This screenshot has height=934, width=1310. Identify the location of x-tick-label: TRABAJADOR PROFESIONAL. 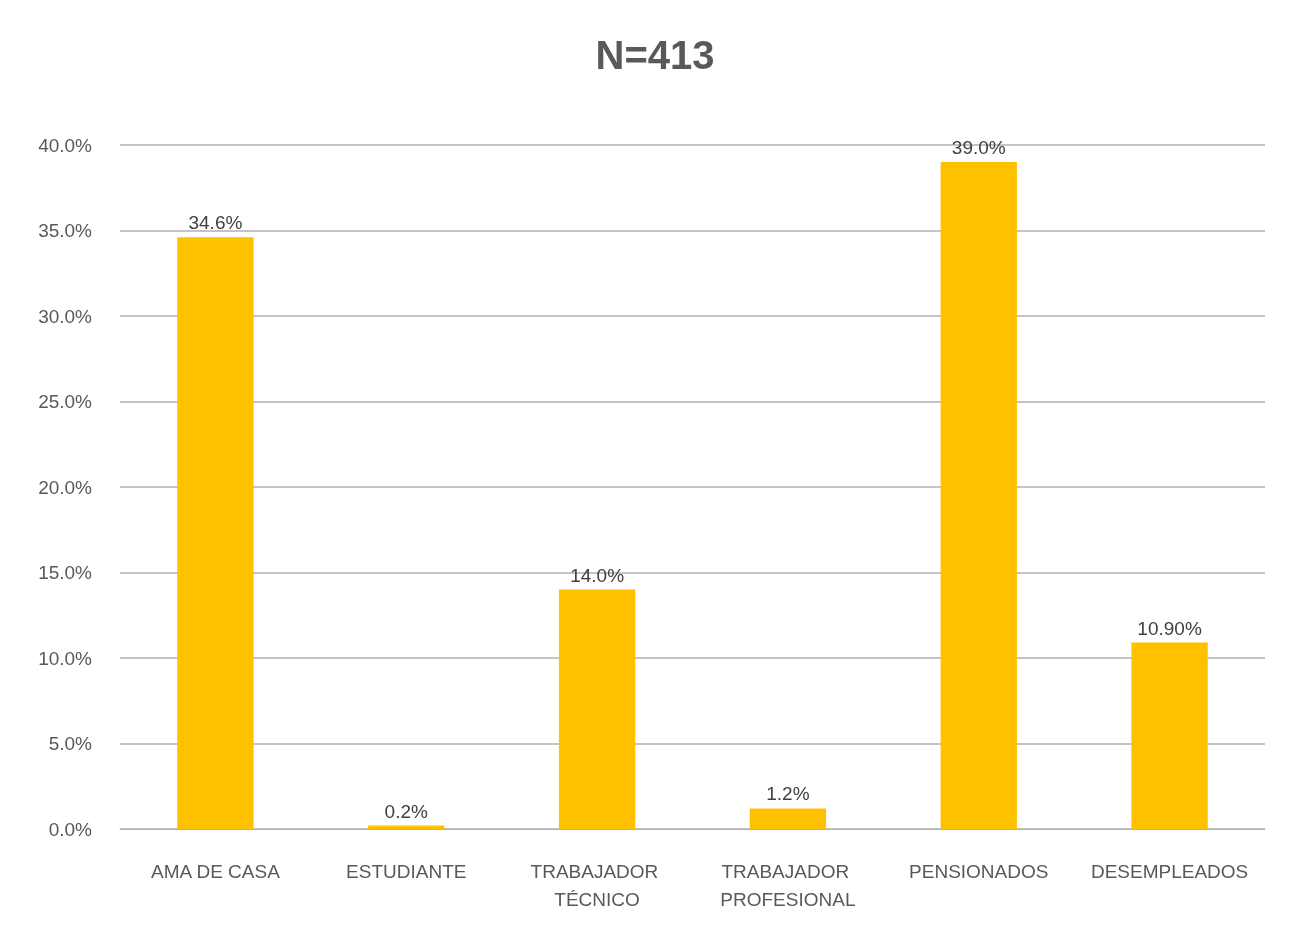
(788, 885).